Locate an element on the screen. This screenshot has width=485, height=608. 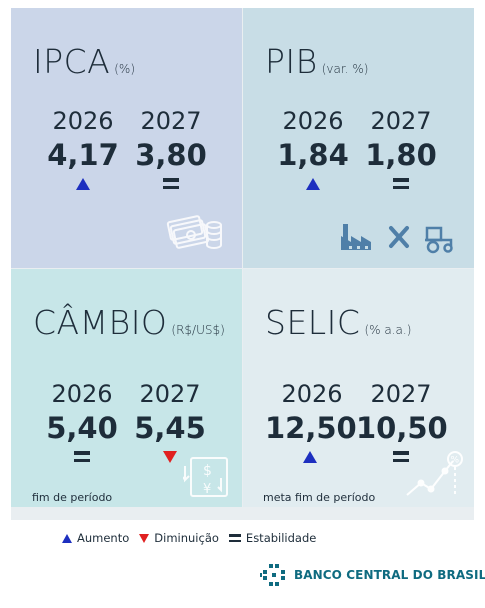
down-triangle-icon is located at coordinates (144, 538).